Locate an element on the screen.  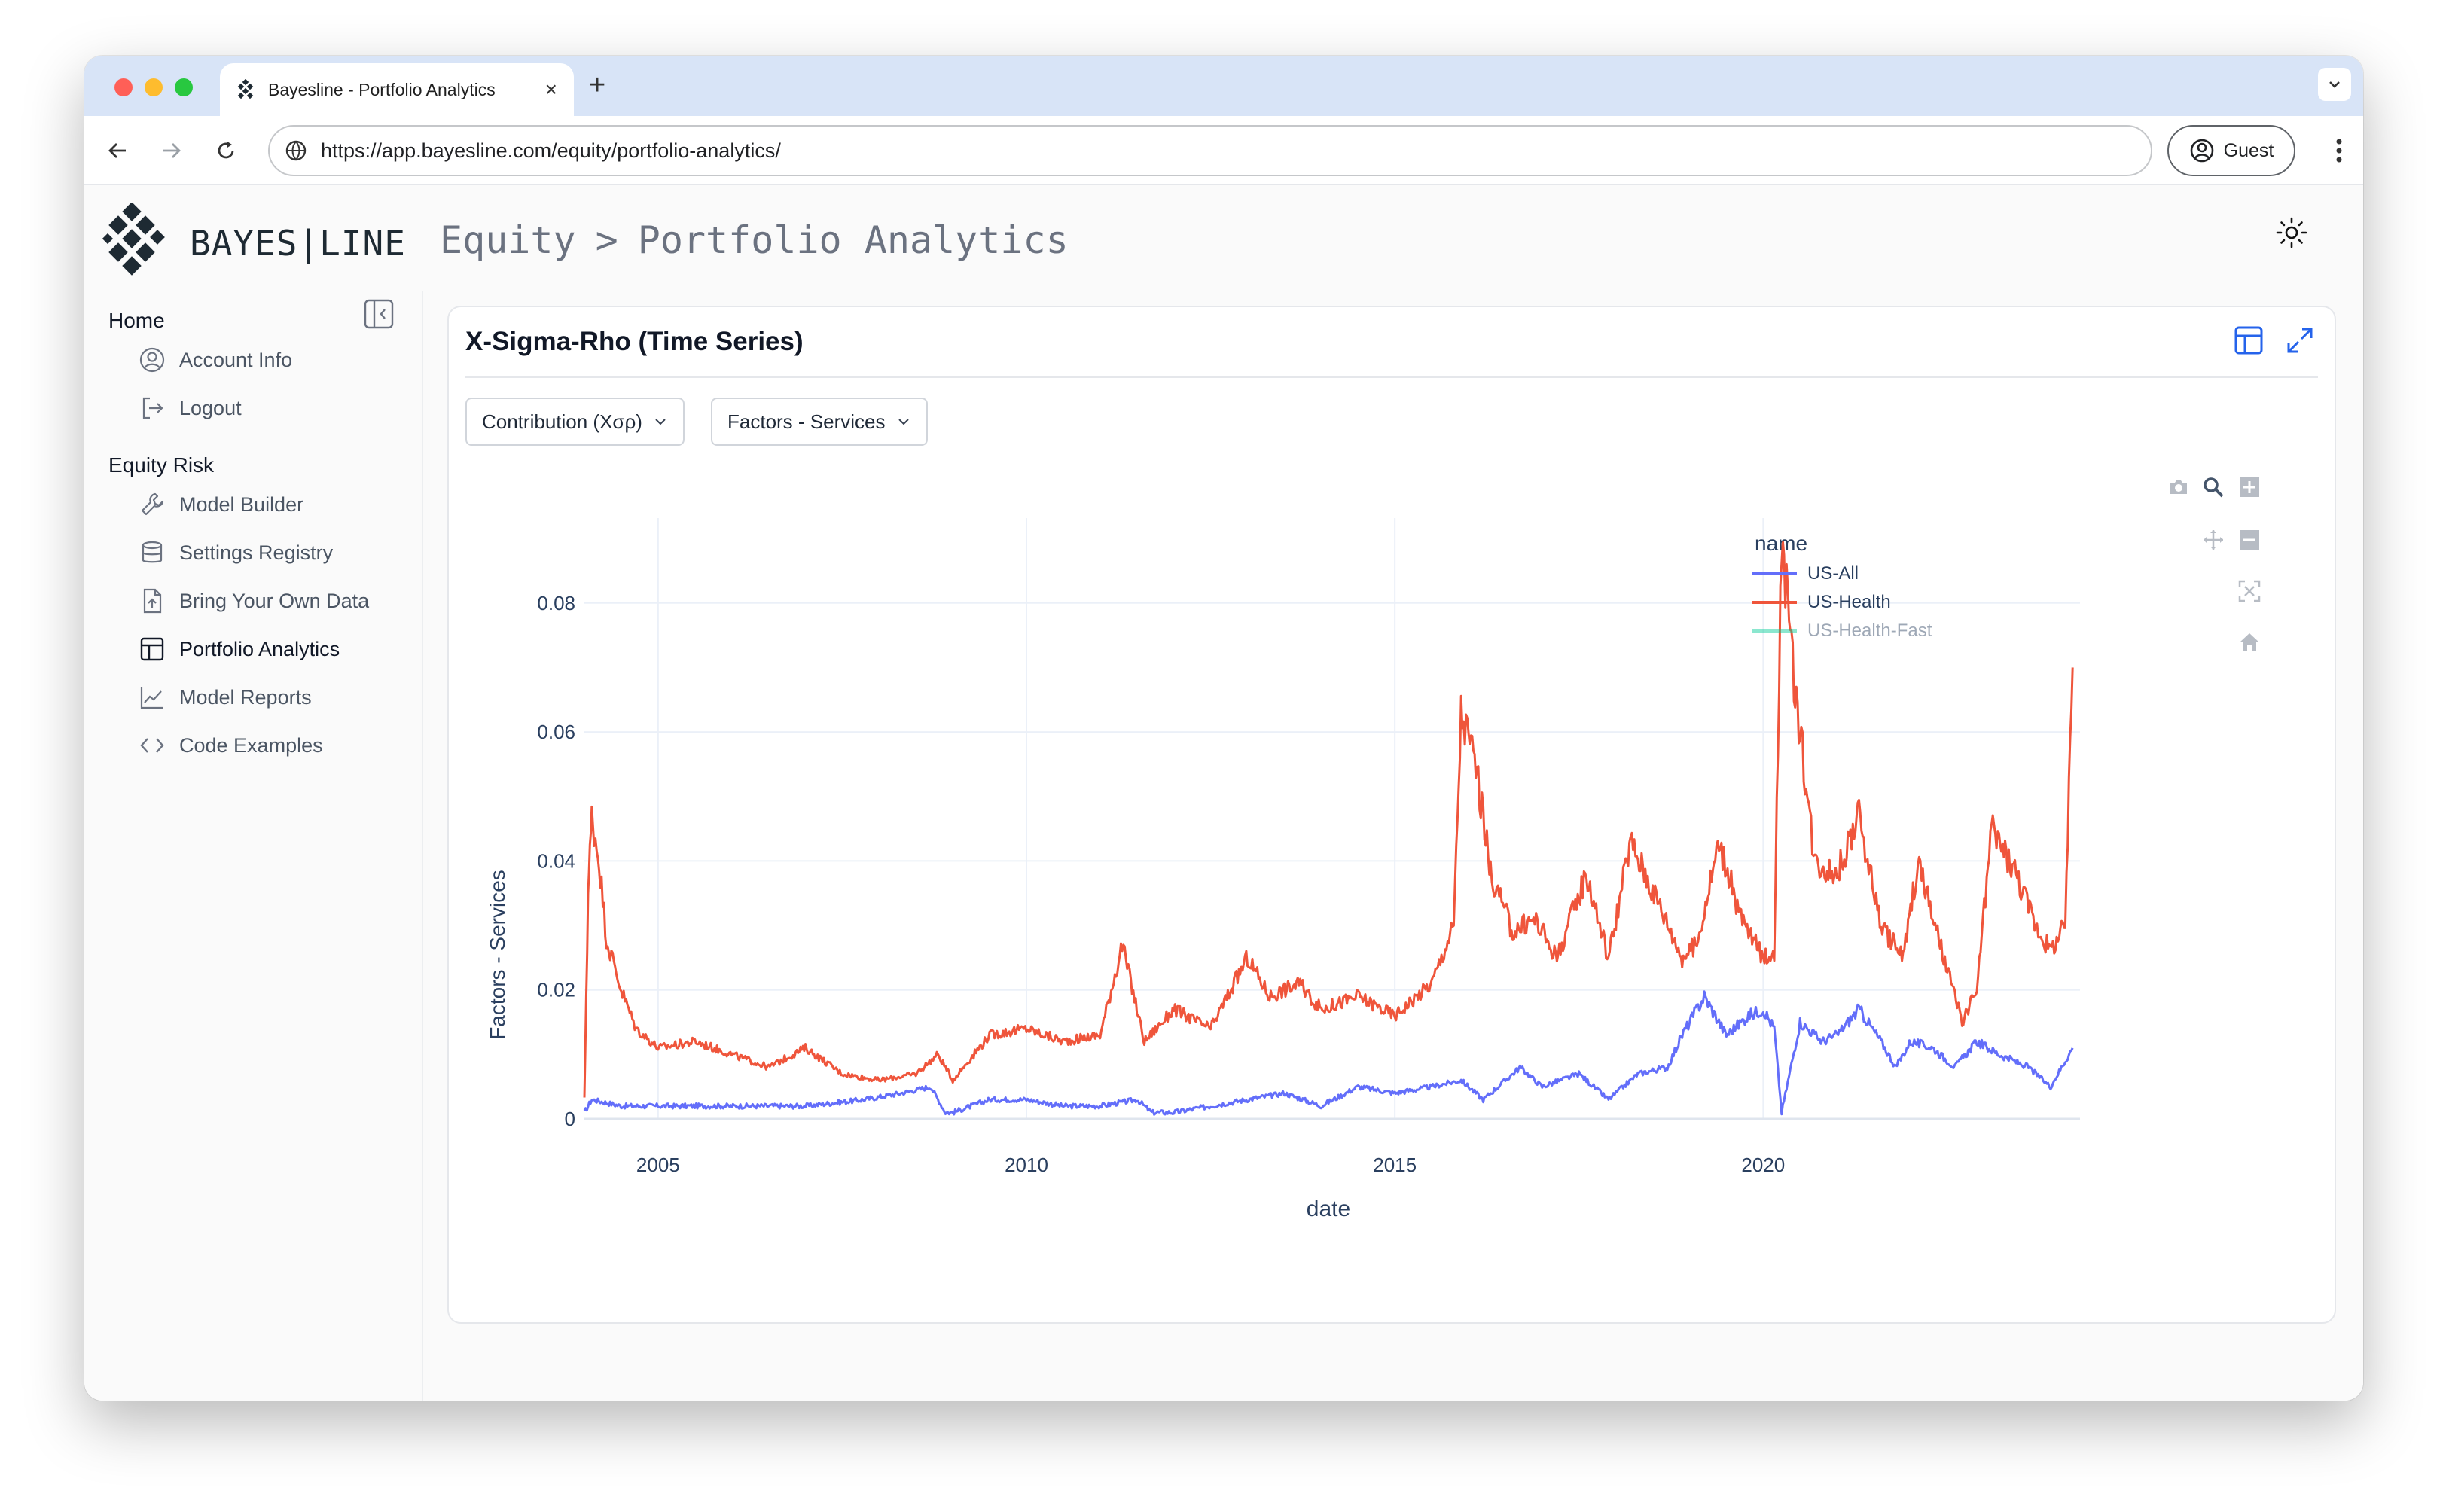
reset-axes-button is located at coordinates (2249, 642).